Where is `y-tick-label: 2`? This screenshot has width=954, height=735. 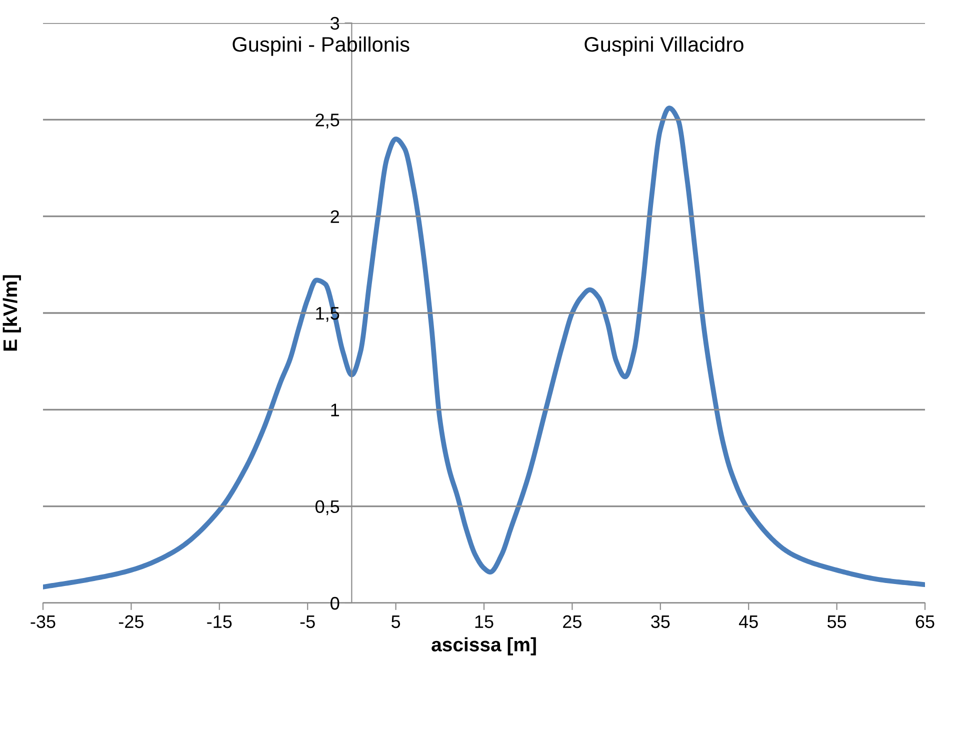
y-tick-label: 2 is located at coordinates (334, 216).